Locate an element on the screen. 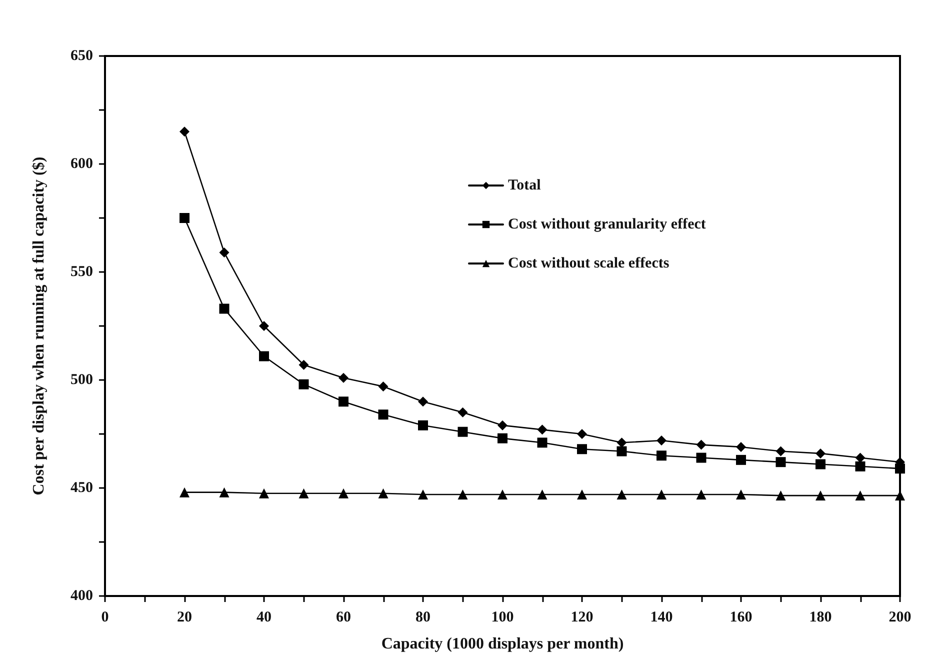 Image resolution: width=928 pixels, height=665 pixels. x-tick-label: 40 is located at coordinates (264, 618).